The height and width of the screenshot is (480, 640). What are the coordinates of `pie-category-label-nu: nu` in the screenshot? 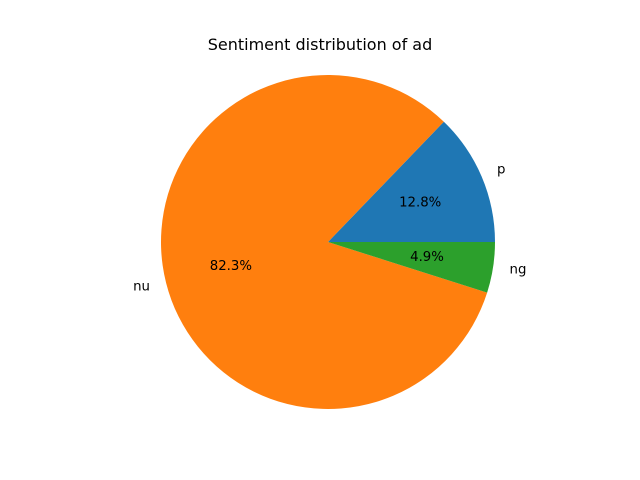 It's located at (141, 287).